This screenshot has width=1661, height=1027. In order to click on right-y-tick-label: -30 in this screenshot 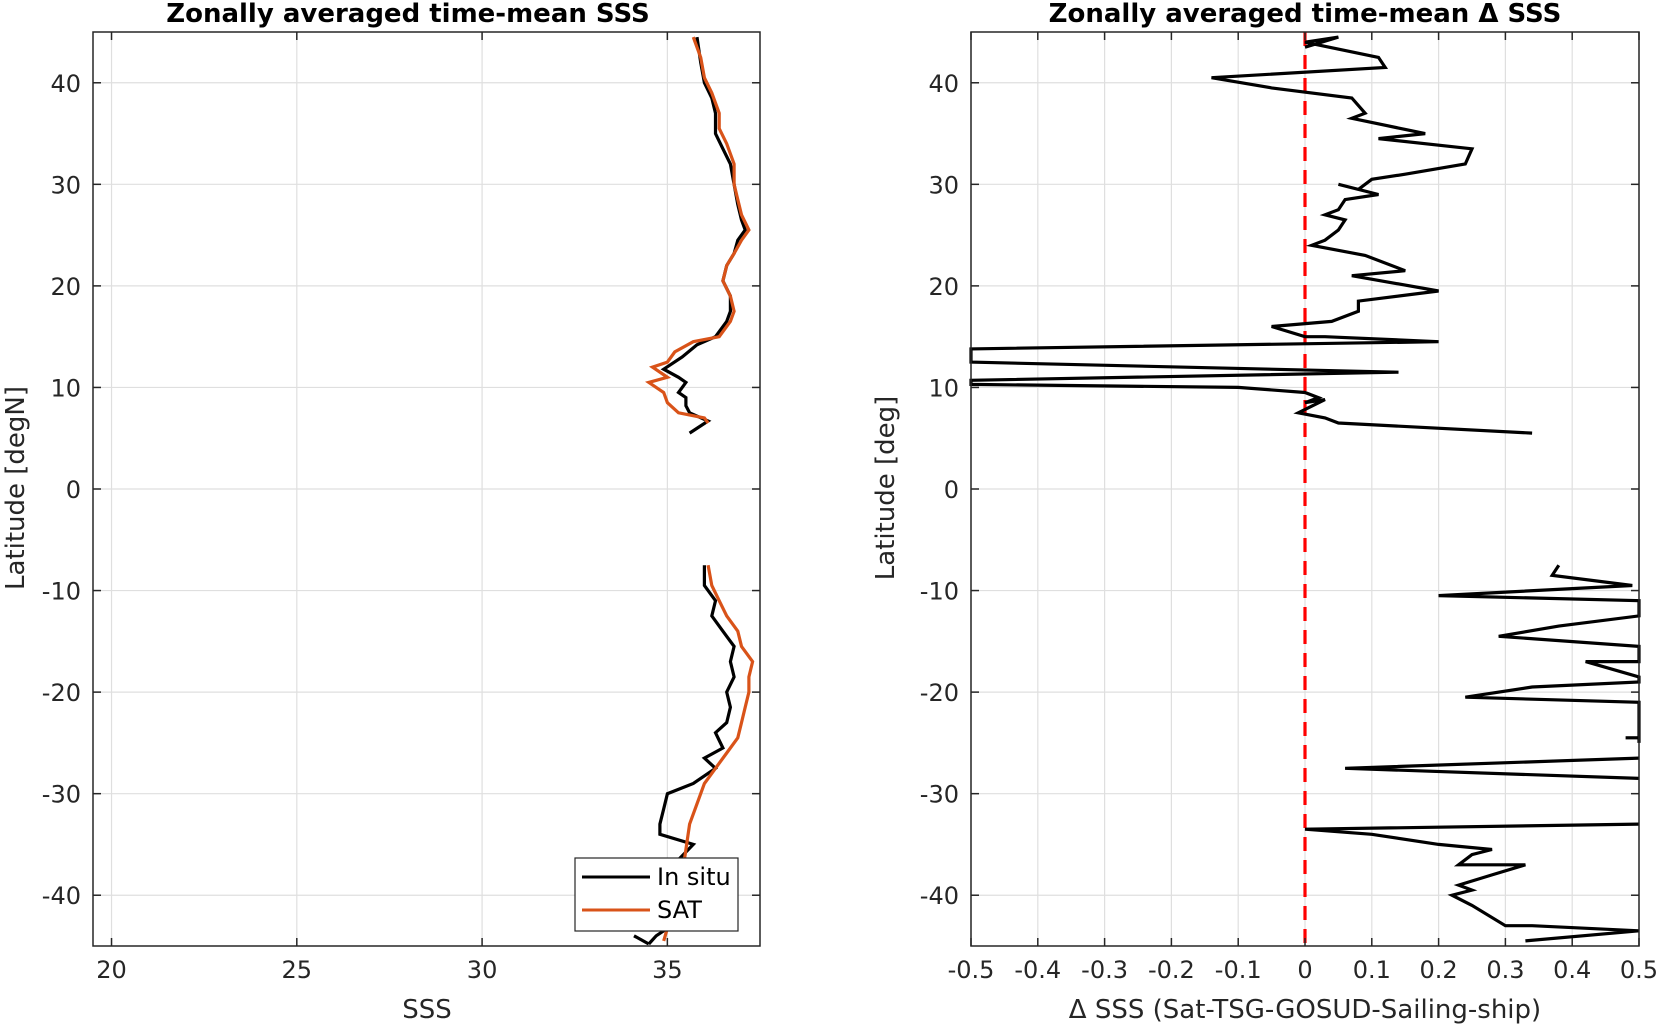, I will do `click(939, 795)`.